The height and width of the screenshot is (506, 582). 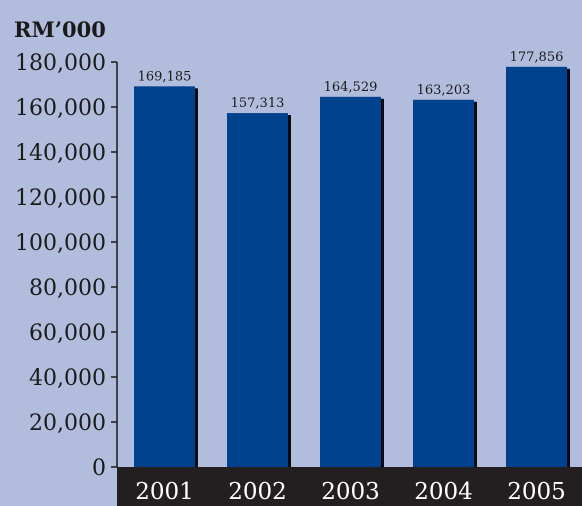 What do you see at coordinates (60, 108) in the screenshot?
I see `y-tick-label: 160,000` at bounding box center [60, 108].